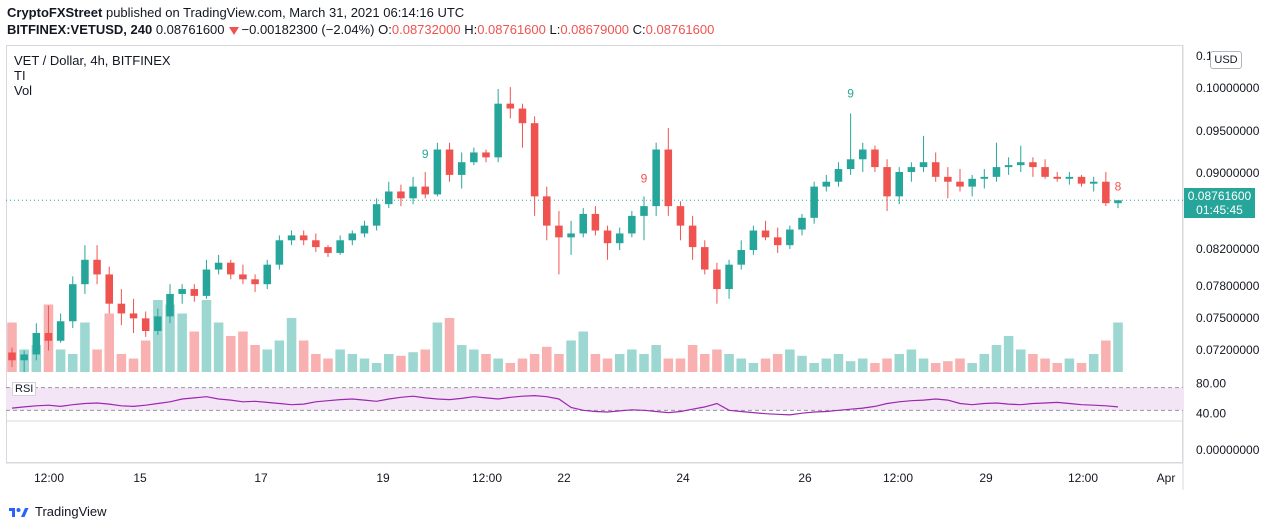 The height and width of the screenshot is (528, 1274). I want to click on close-value: 0.08761600, so click(680, 29).